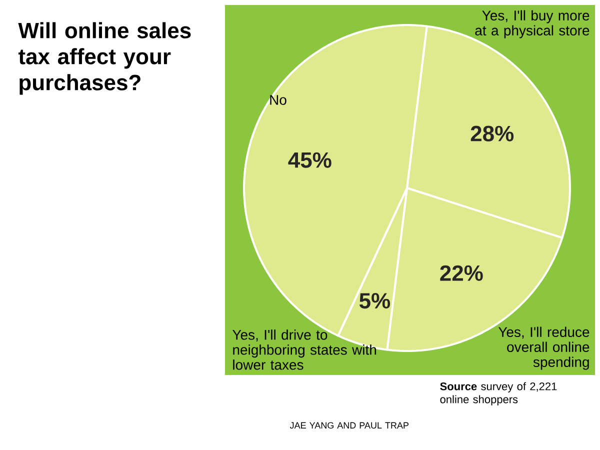  I want to click on slice-label: No, so click(278, 100).